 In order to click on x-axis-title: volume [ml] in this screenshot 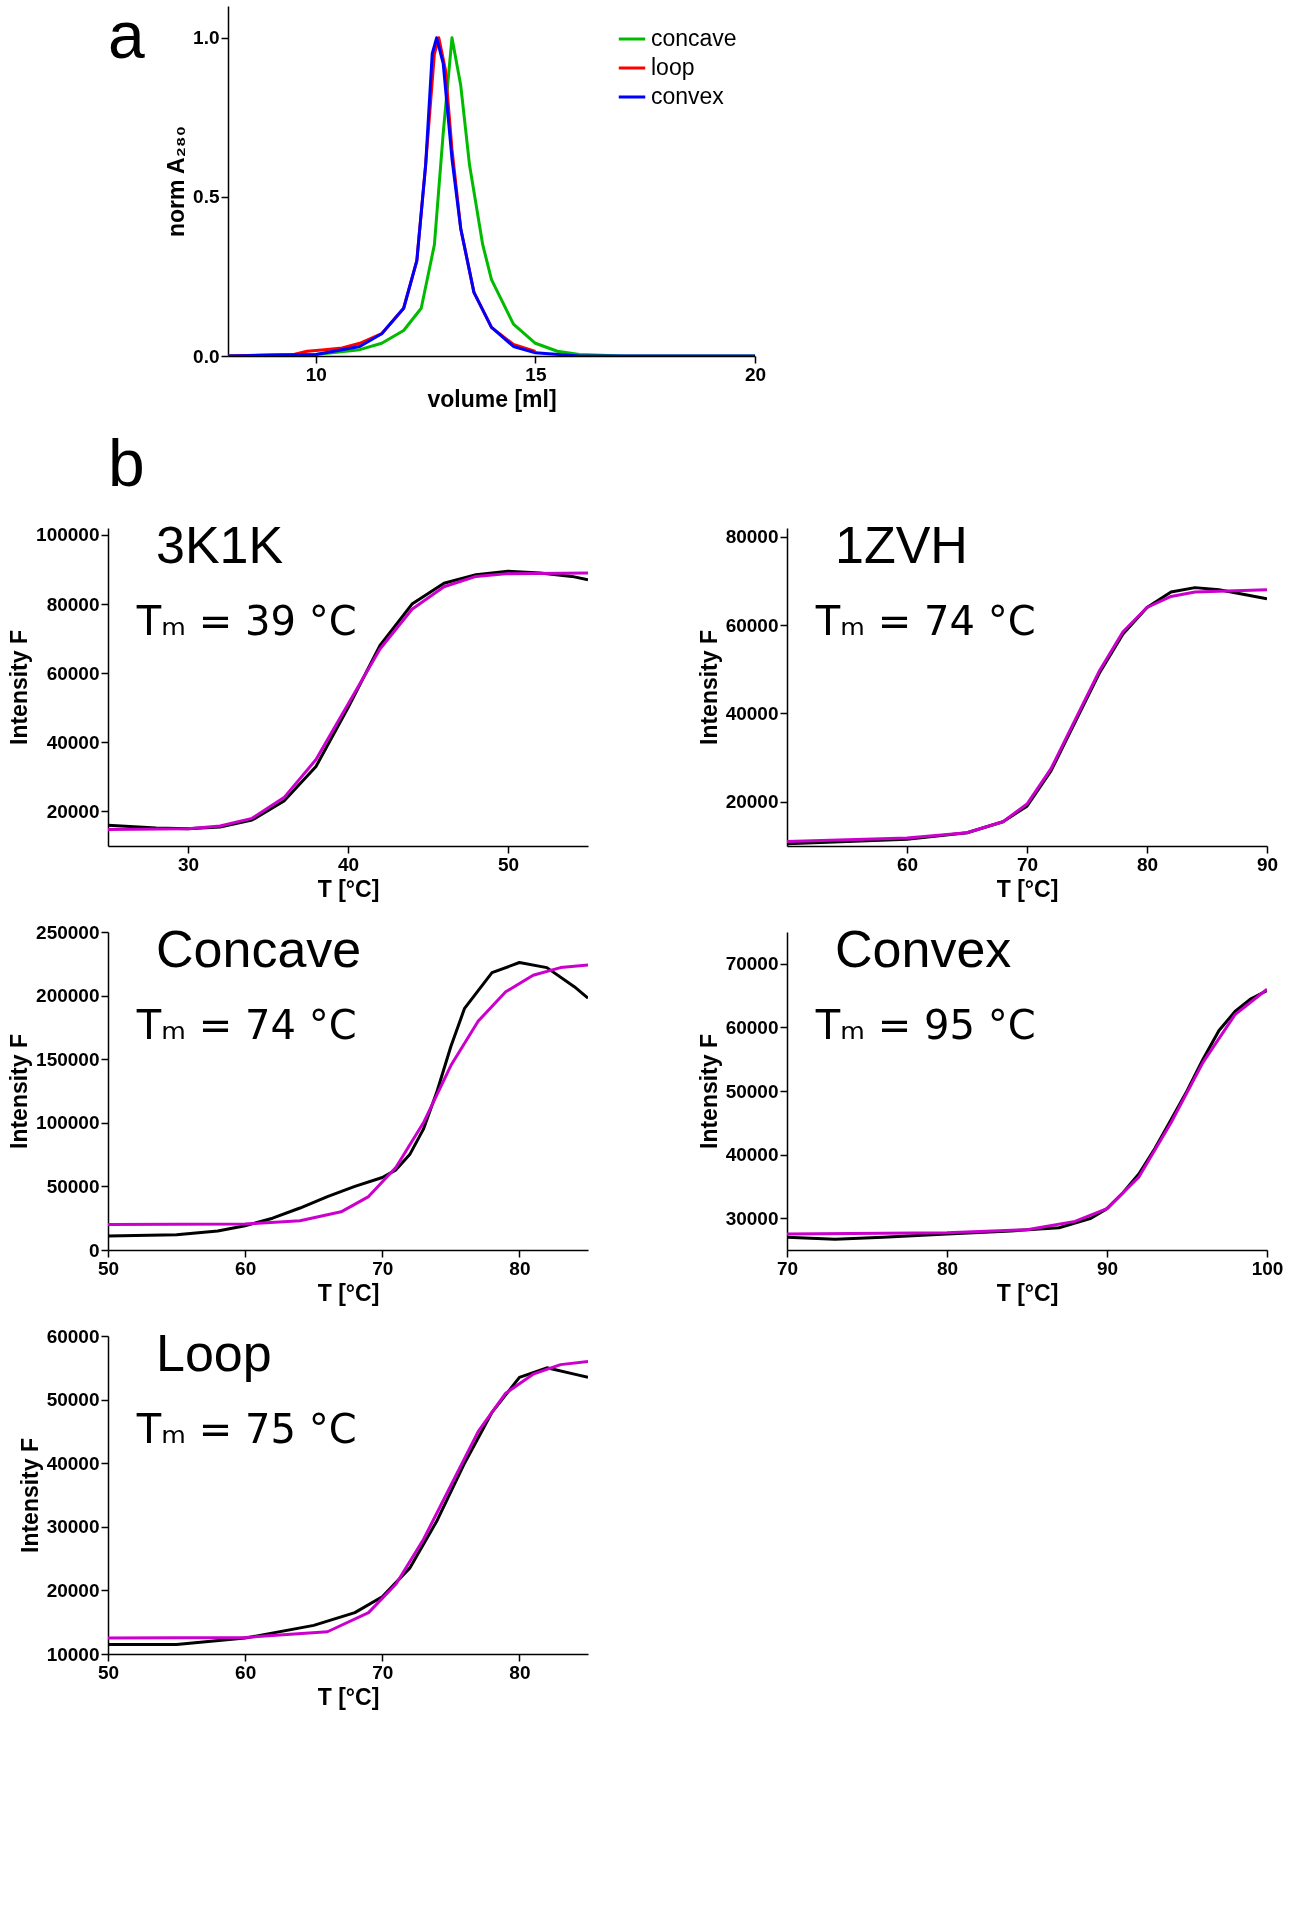, I will do `click(492, 398)`.